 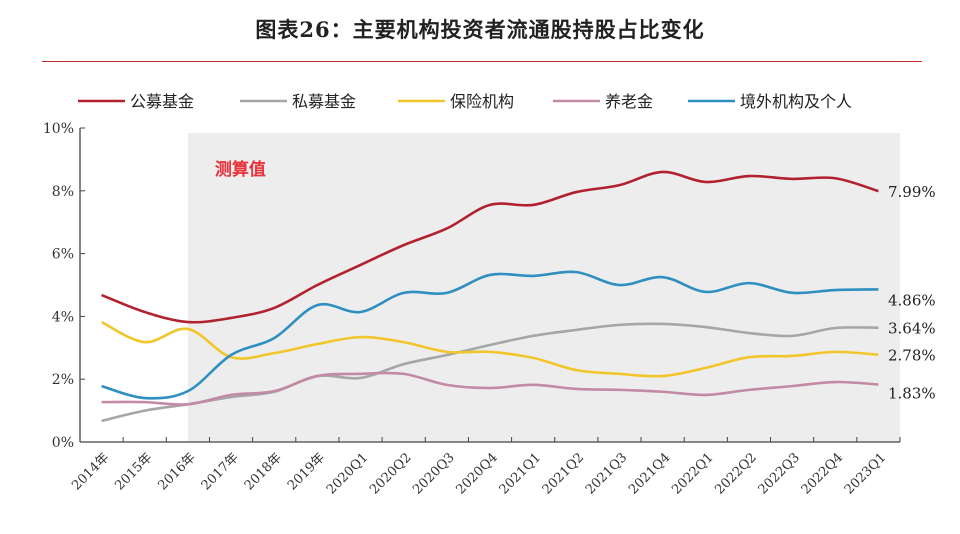 What do you see at coordinates (476, 473) in the screenshot?
I see `x-tick-label: 2020Q4` at bounding box center [476, 473].